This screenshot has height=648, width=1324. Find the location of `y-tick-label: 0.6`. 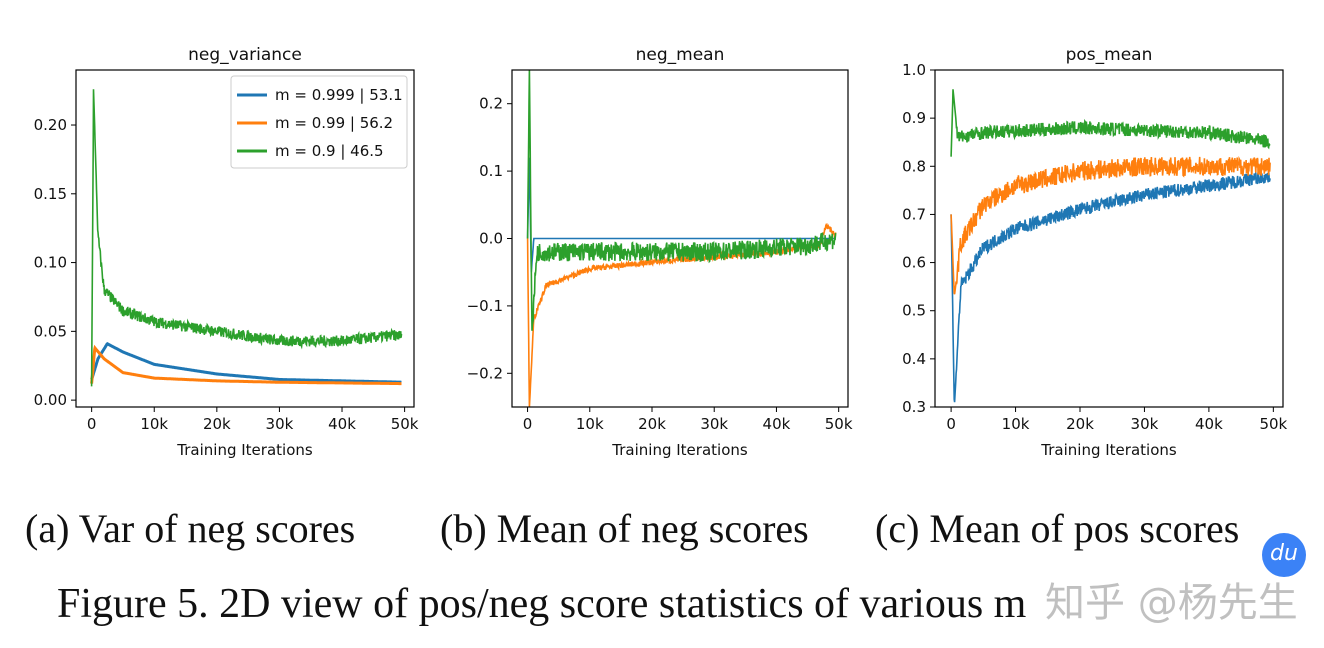

y-tick-label: 0.6 is located at coordinates (914, 263).